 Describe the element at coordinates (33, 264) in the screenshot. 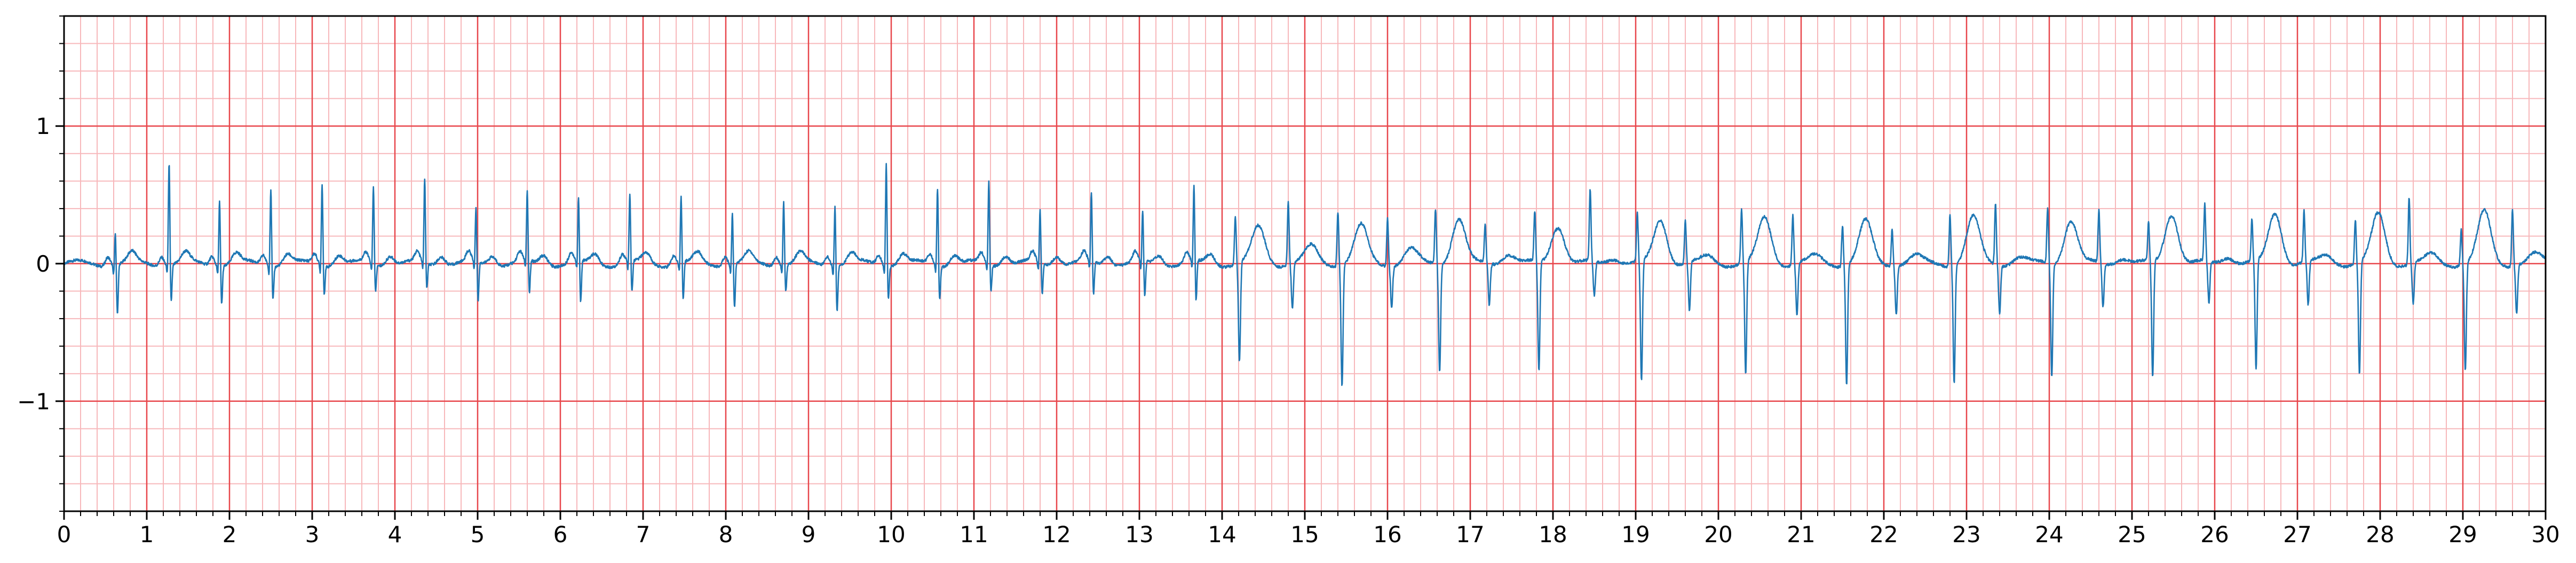

I see `y-tick-labels: 1 0 −1` at that location.